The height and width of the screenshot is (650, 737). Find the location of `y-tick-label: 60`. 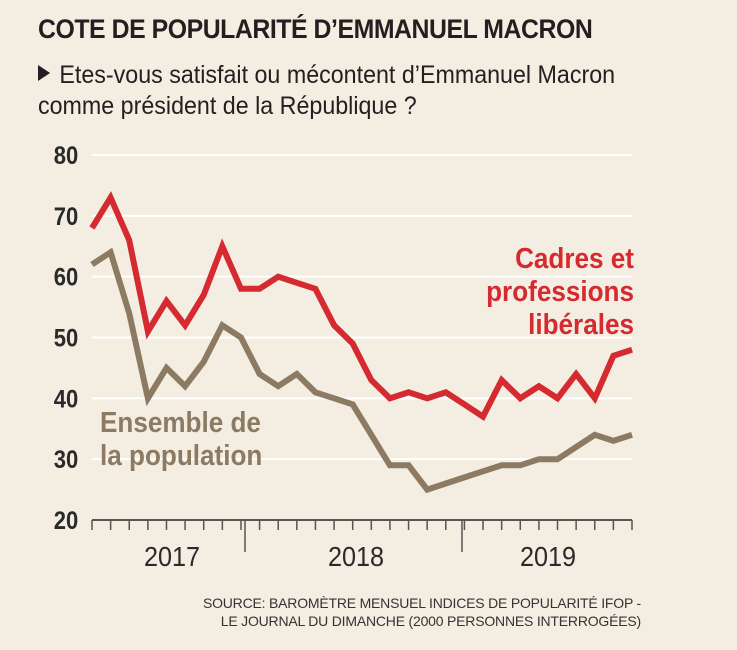

y-tick-label: 60 is located at coordinates (66, 277).